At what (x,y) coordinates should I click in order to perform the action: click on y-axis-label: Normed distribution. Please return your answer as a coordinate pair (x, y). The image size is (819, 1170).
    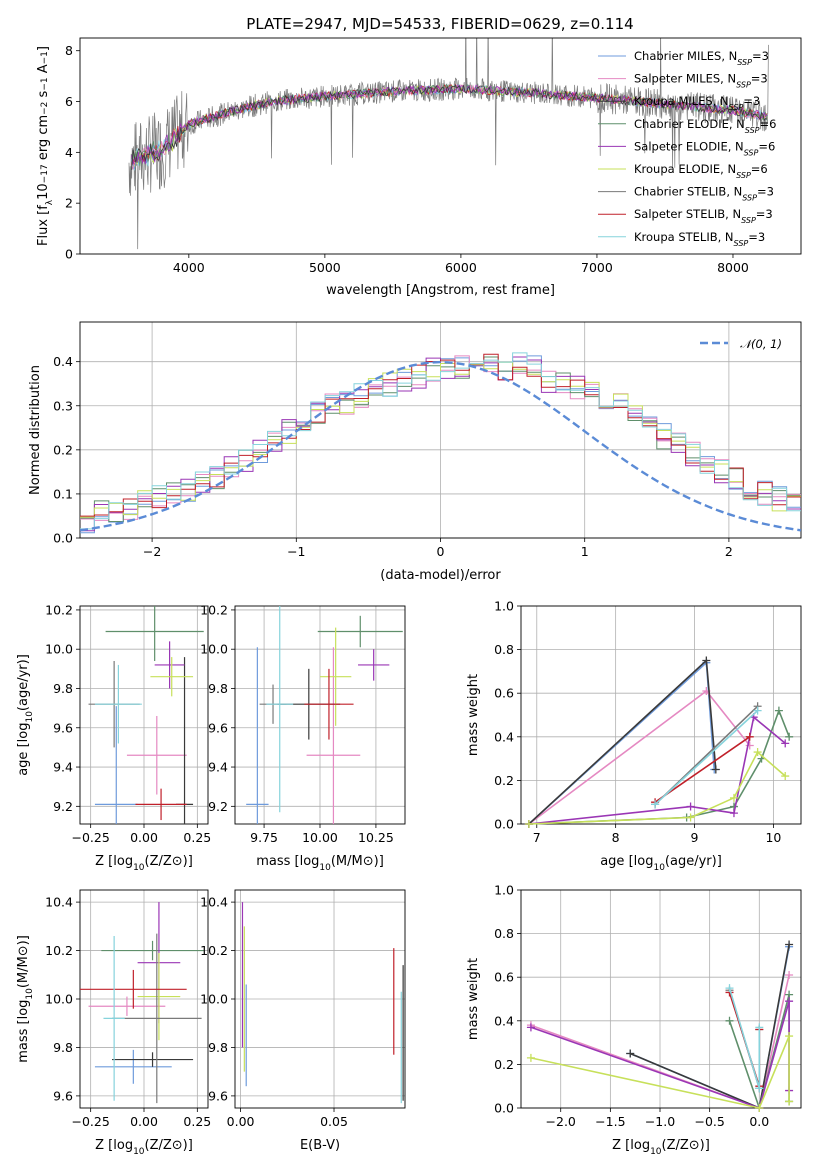
    Looking at the image, I should click on (35, 430).